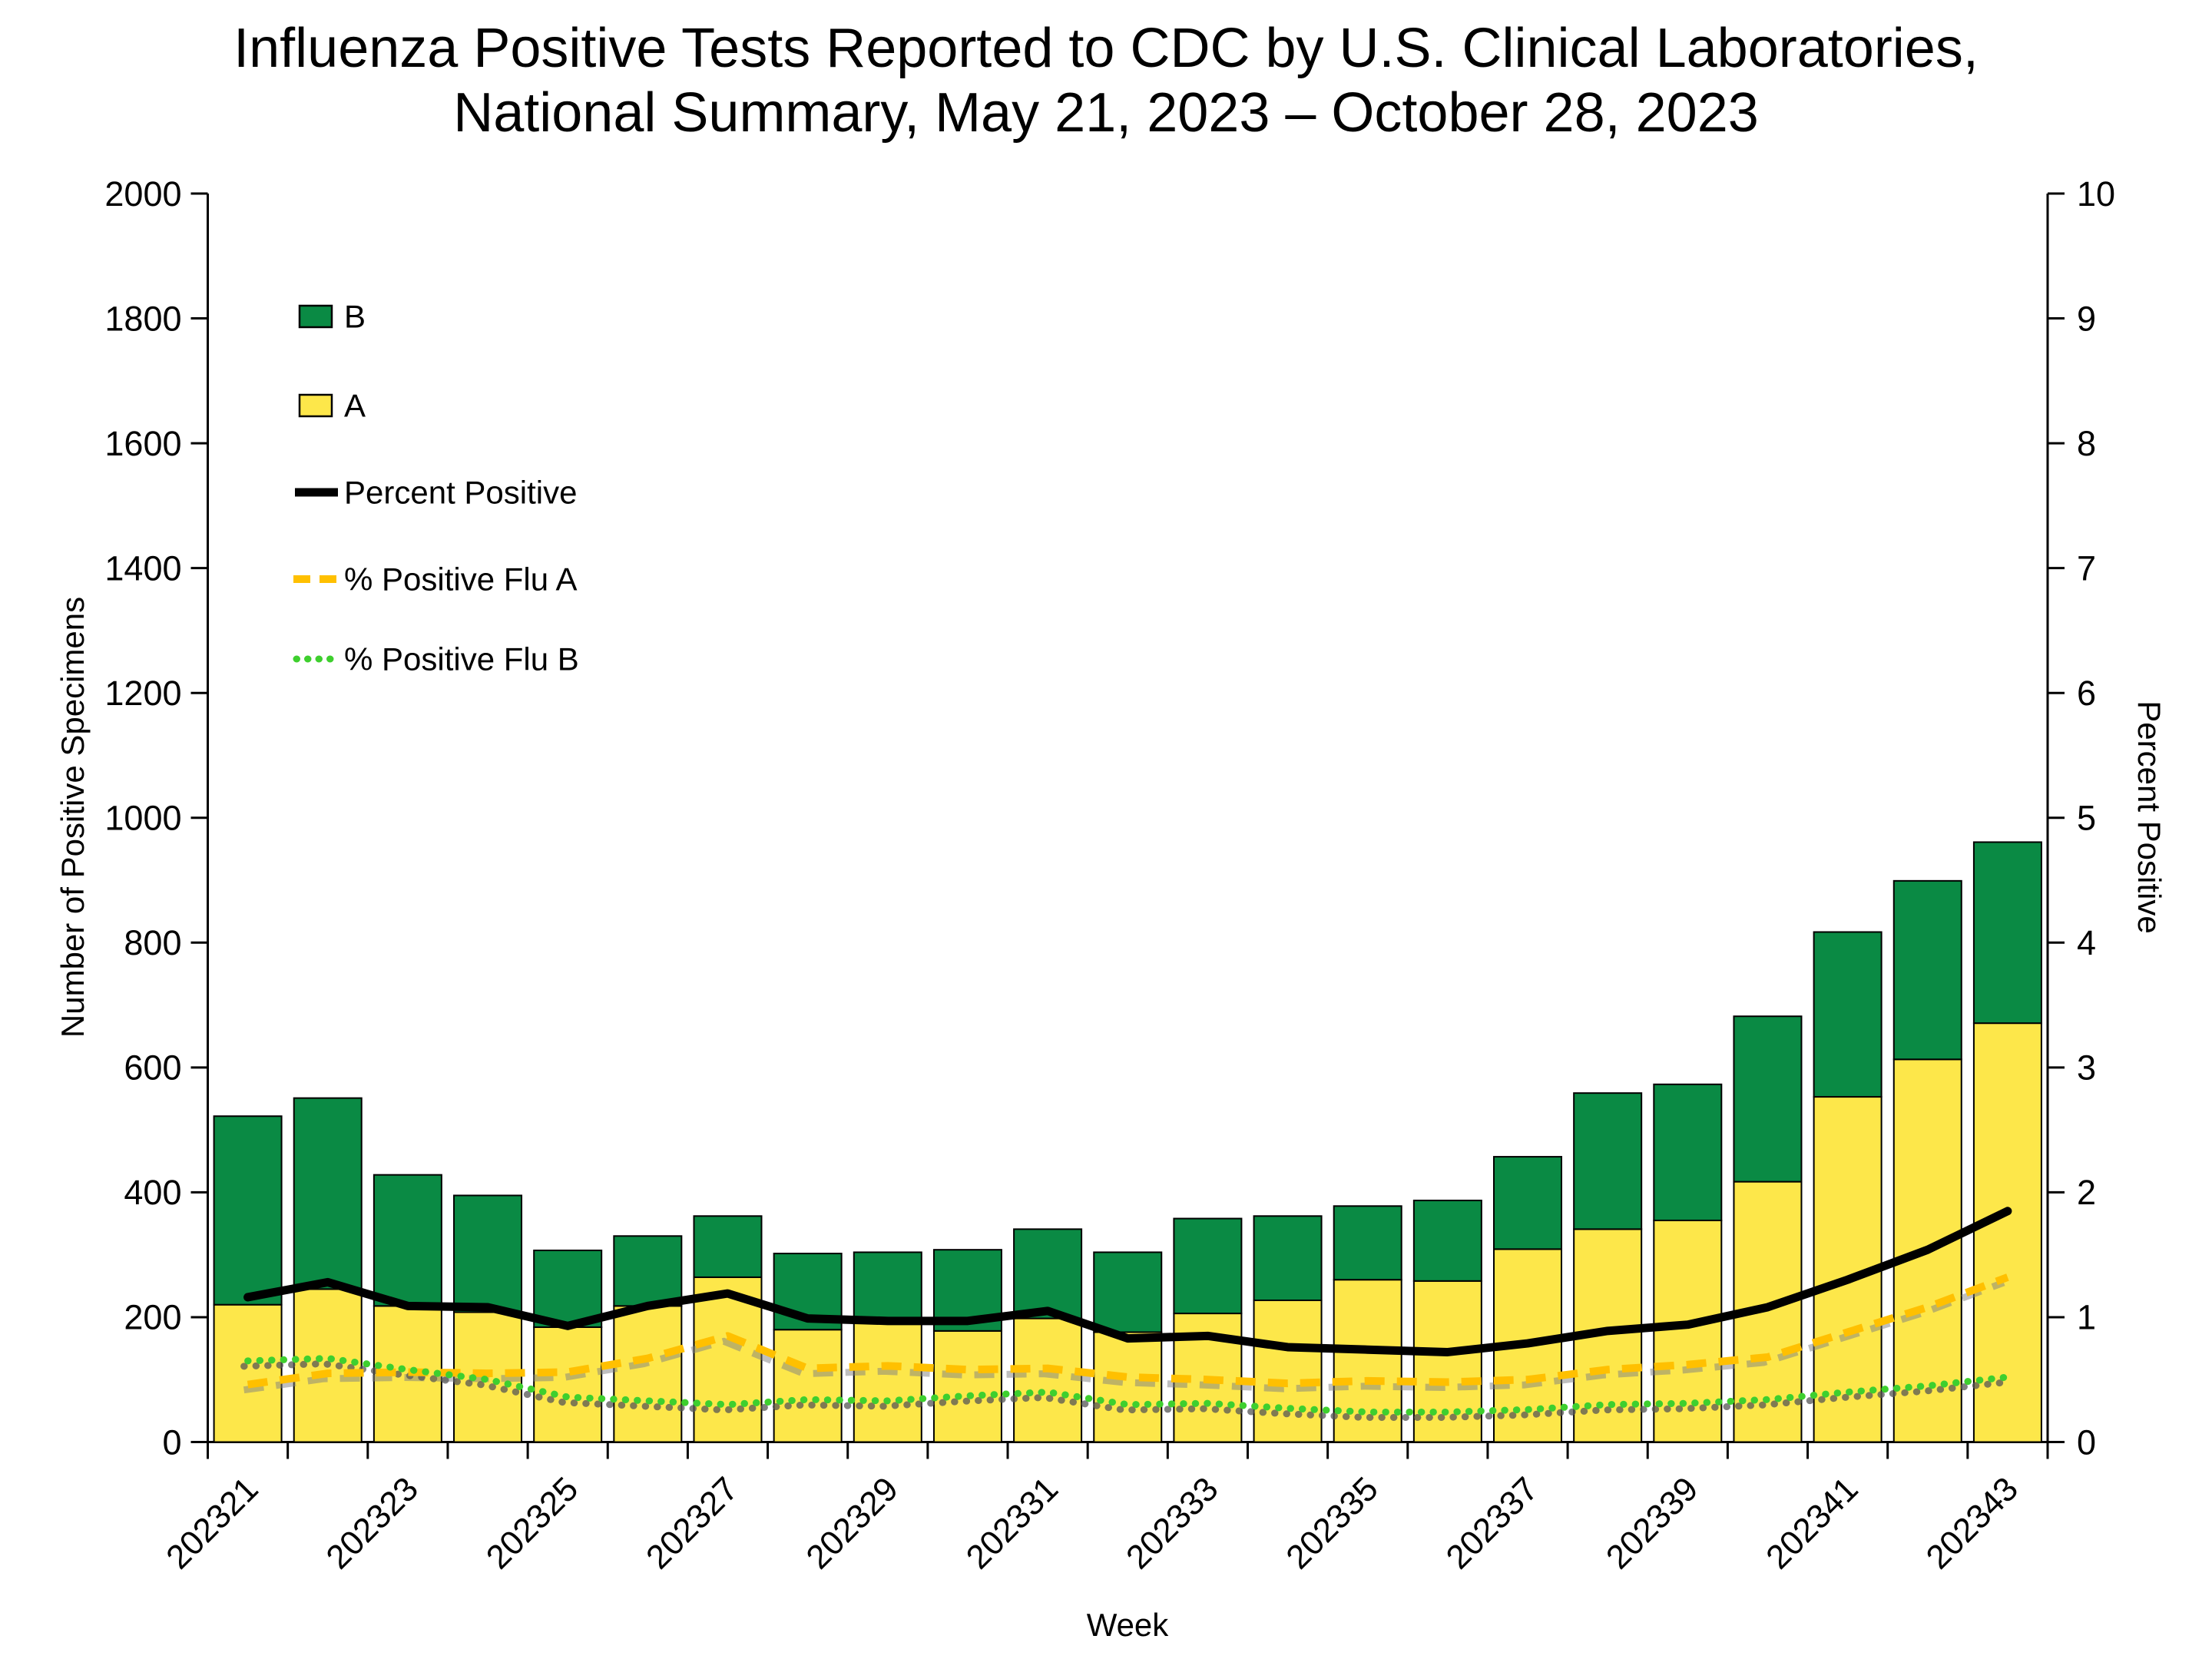  Describe the element at coordinates (355, 406) in the screenshot. I see `legend-label: A` at that location.